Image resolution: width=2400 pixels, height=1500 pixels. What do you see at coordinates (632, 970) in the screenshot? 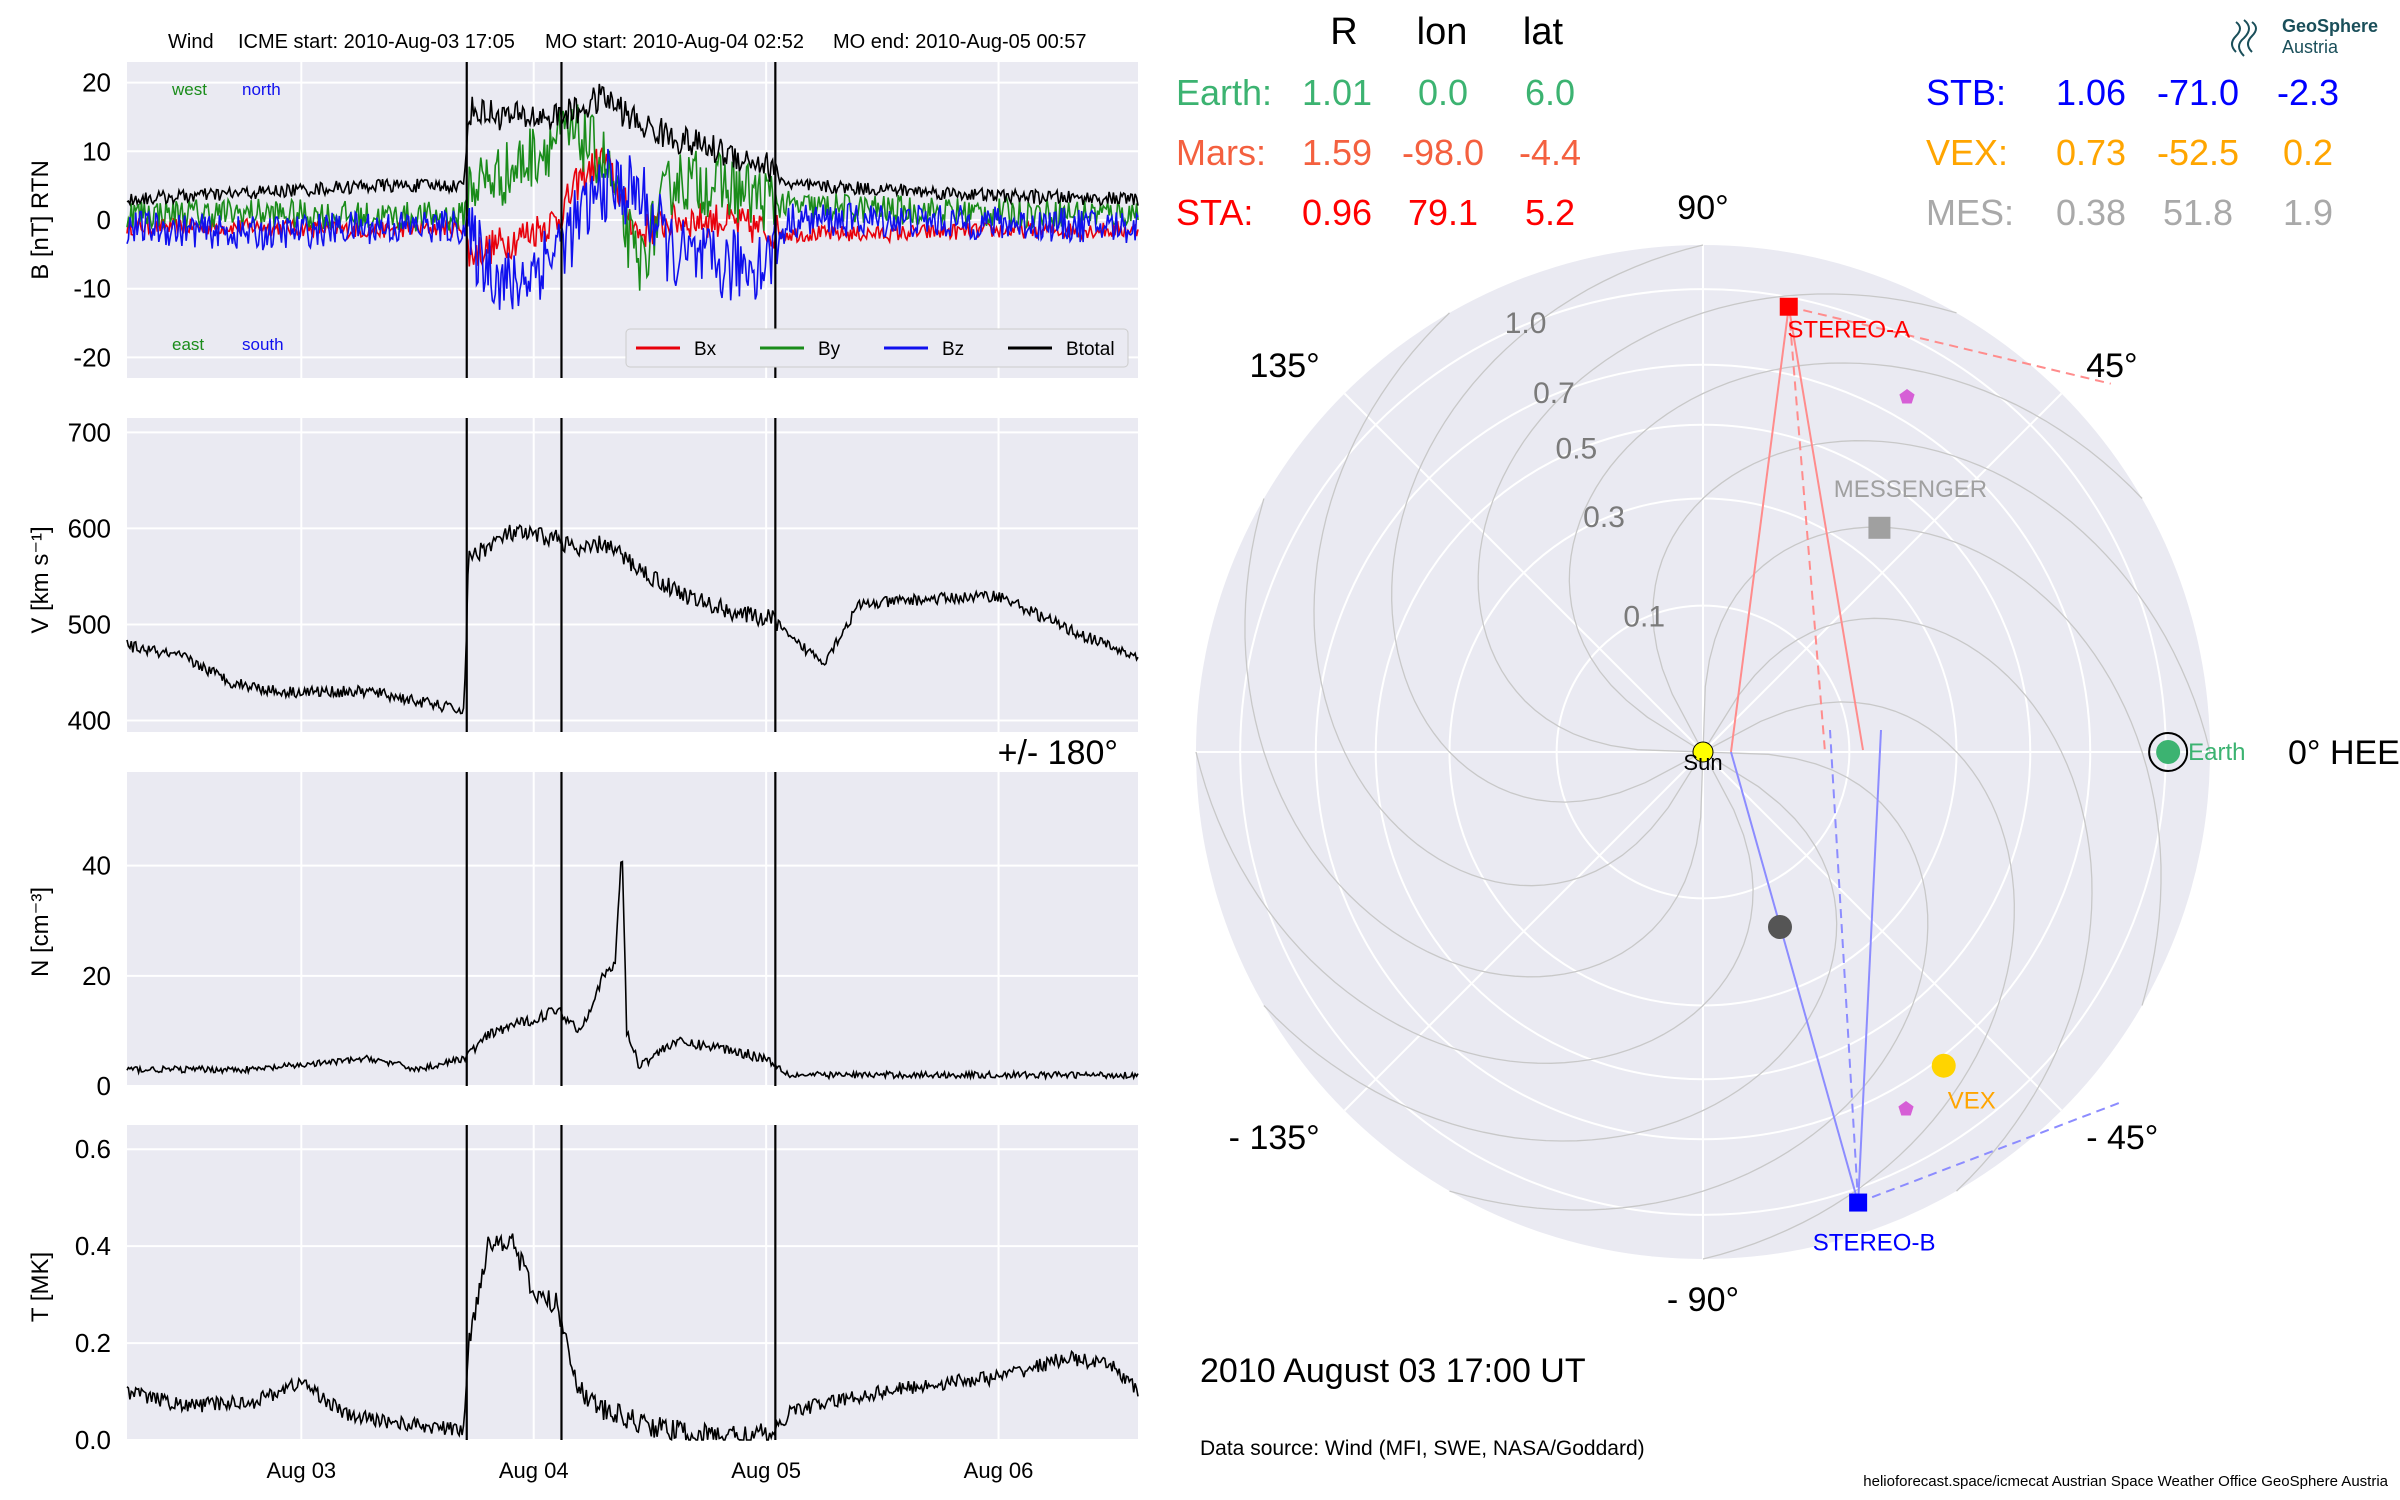
I see `series-line-data` at bounding box center [632, 970].